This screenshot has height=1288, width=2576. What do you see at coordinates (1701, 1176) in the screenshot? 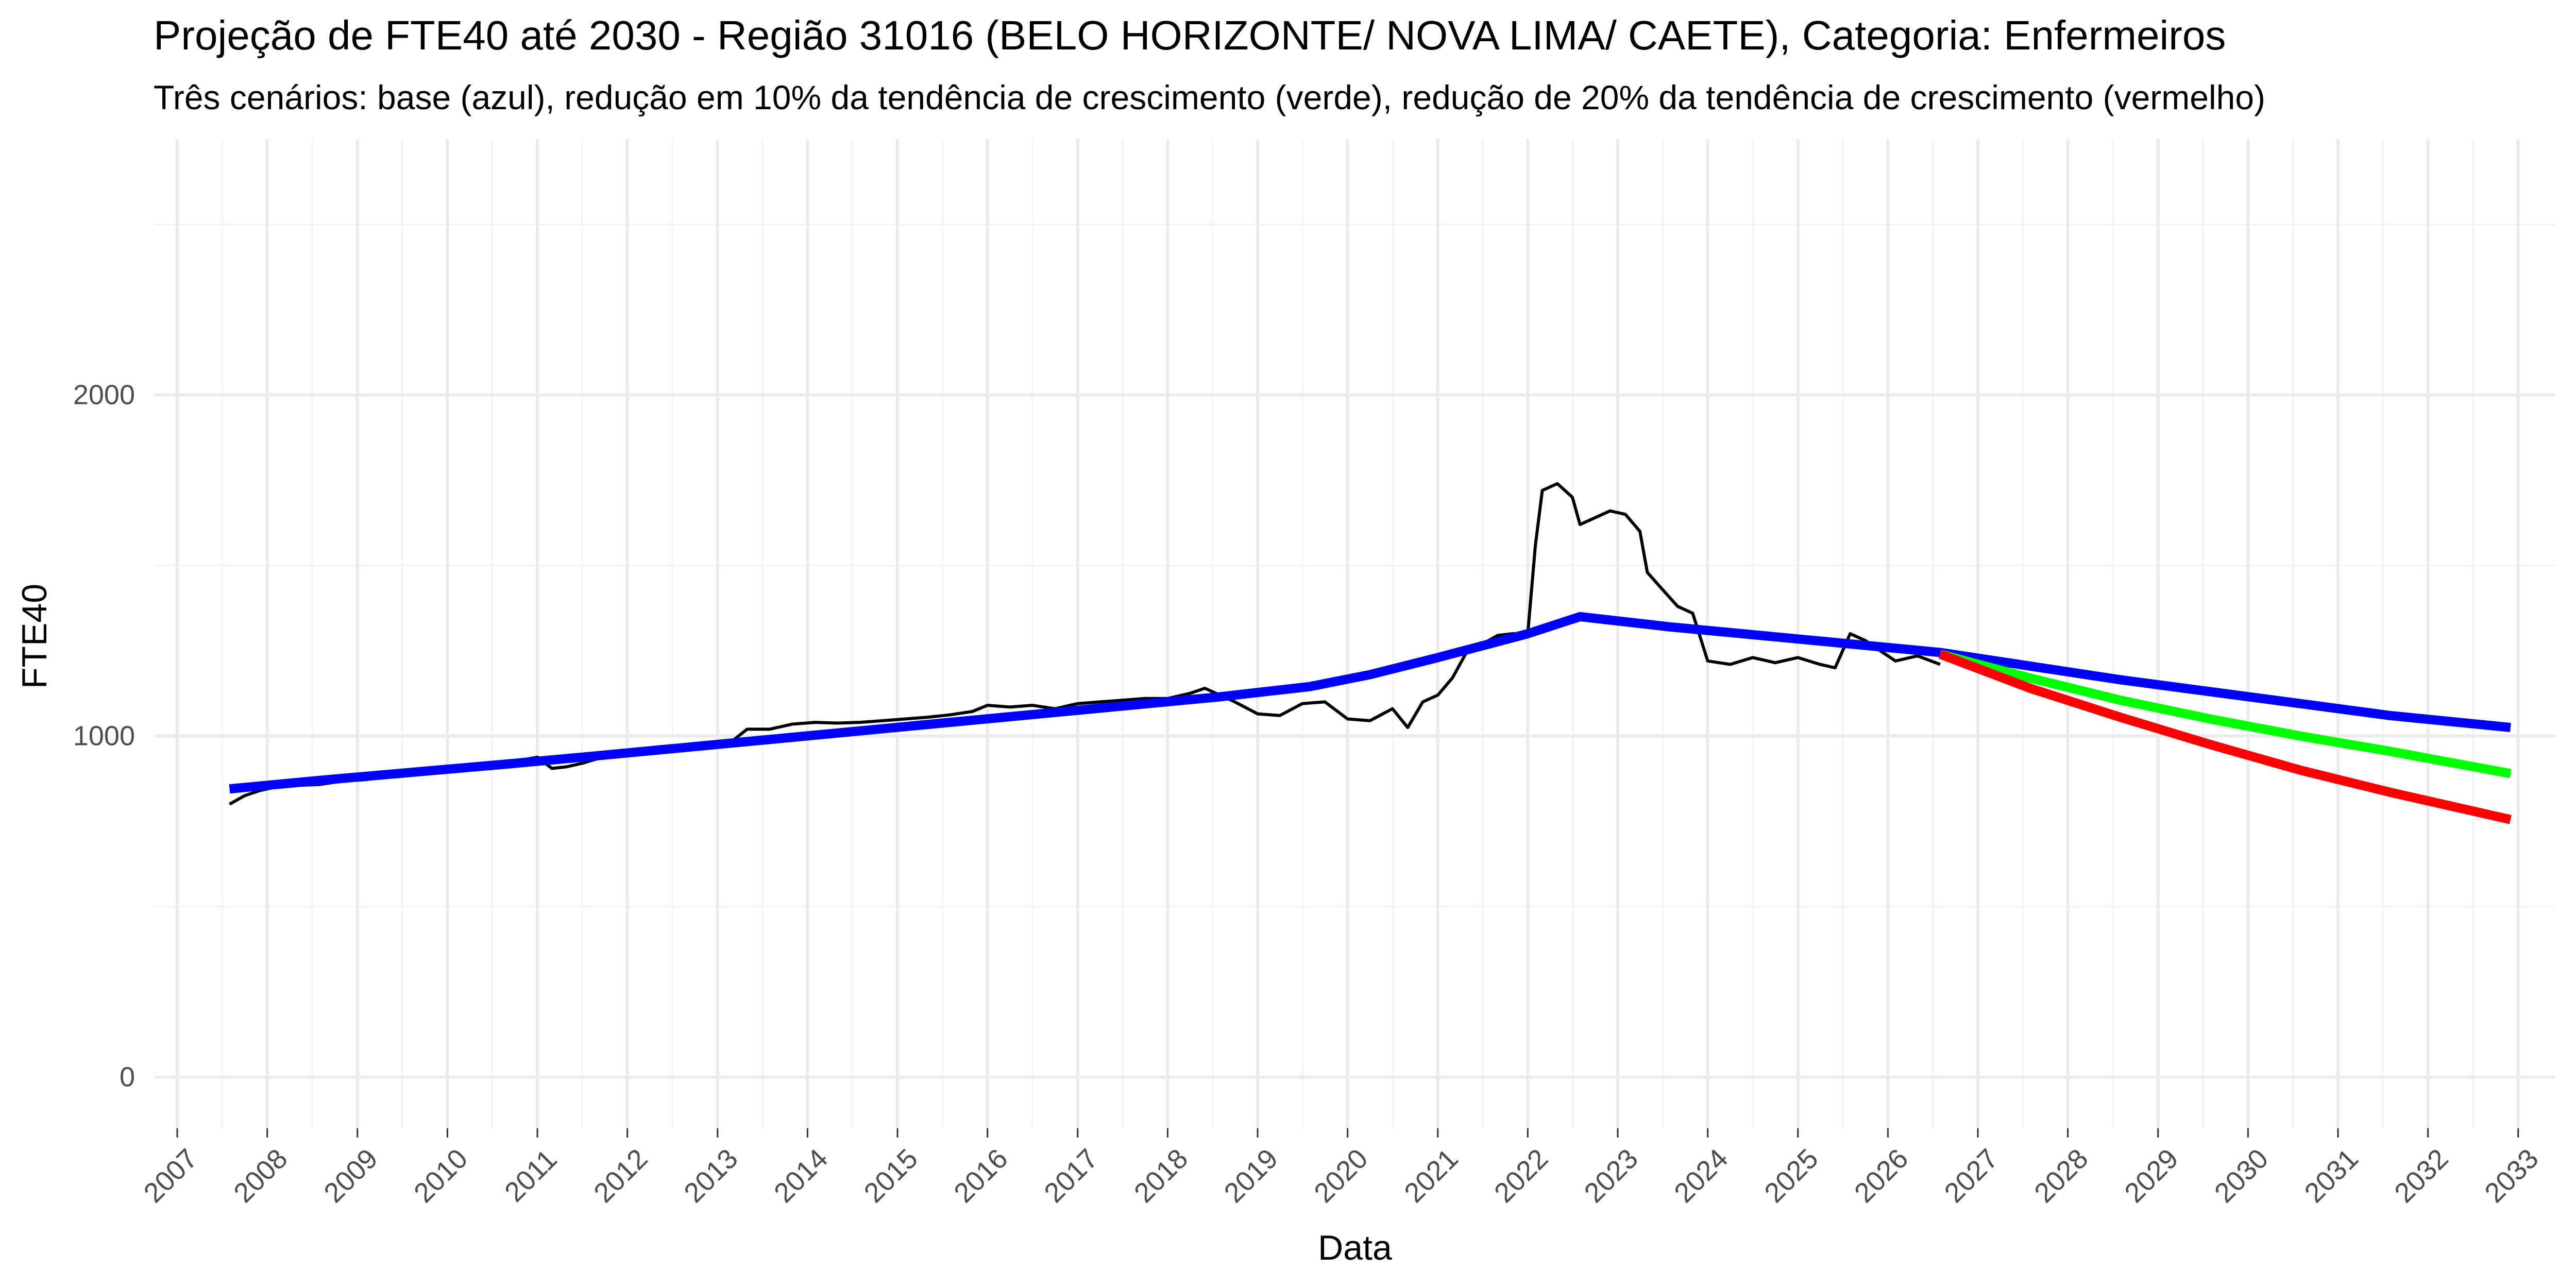
I see `x-tick-label: 2024` at bounding box center [1701, 1176].